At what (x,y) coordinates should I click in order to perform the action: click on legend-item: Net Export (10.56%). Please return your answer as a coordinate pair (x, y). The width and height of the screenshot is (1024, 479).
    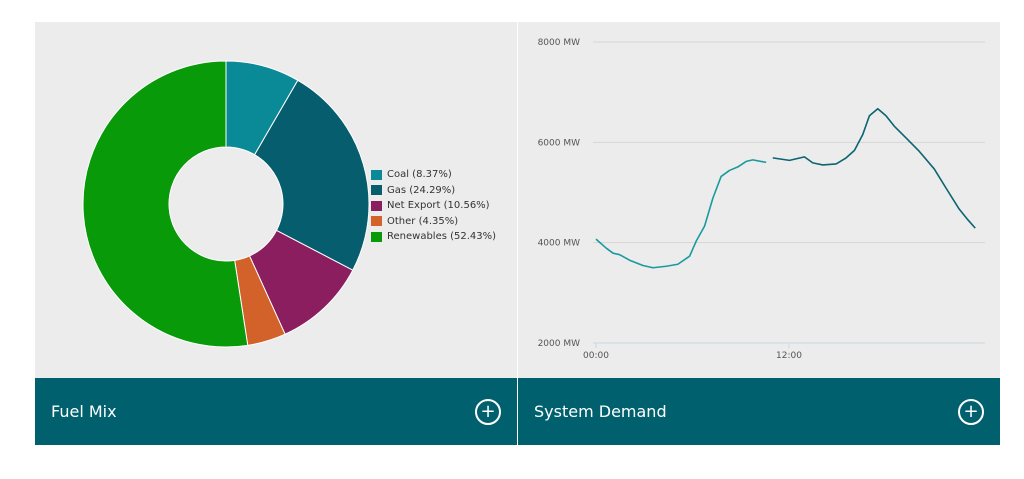
    Looking at the image, I should click on (433, 206).